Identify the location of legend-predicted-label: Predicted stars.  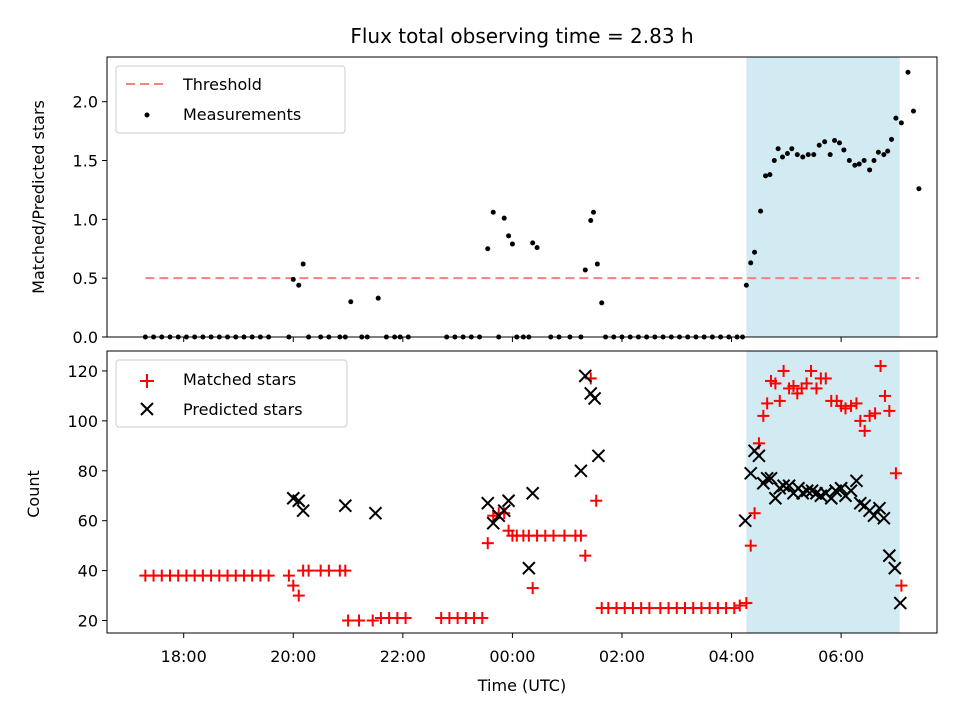
(243, 409).